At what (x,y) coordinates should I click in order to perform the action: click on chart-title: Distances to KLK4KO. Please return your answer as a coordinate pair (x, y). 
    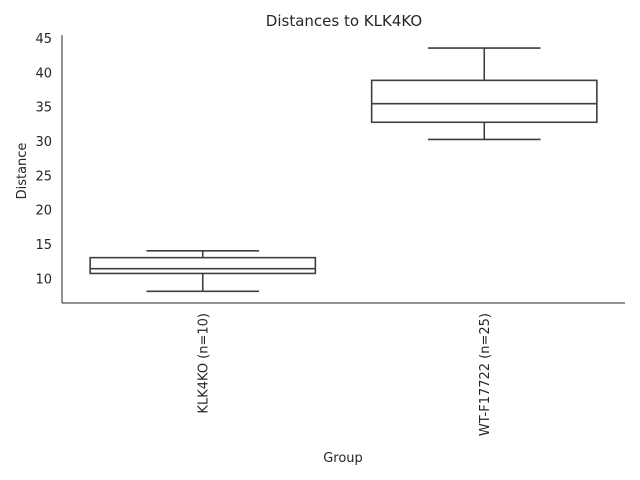
    Looking at the image, I should click on (344, 21).